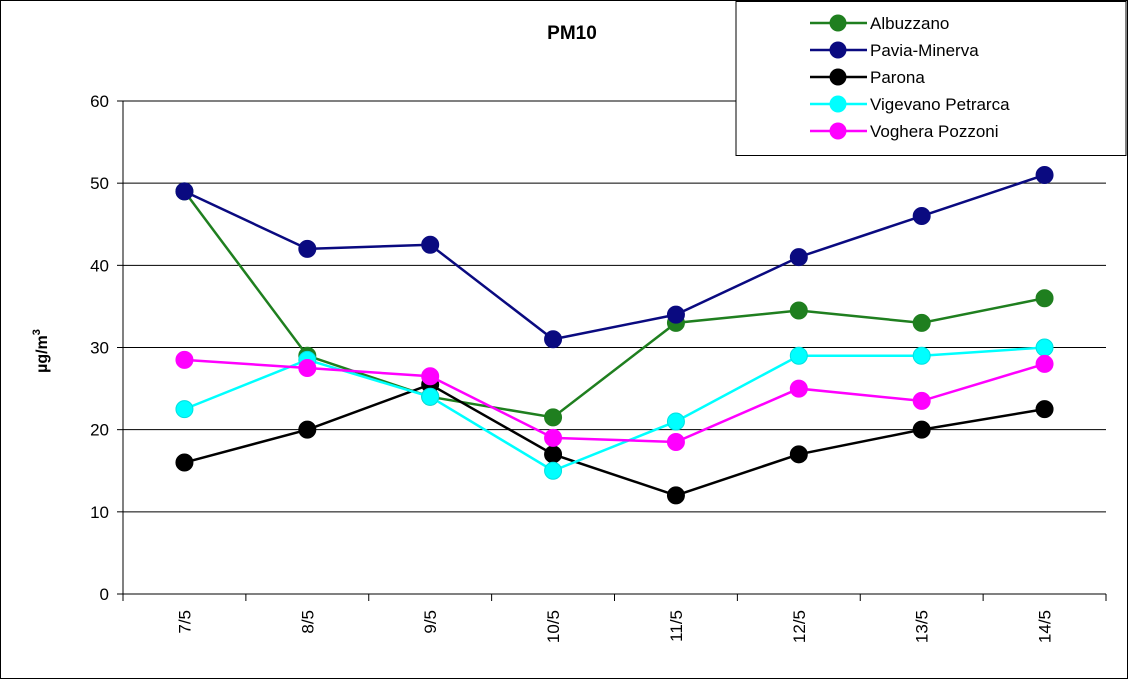 Image resolution: width=1128 pixels, height=679 pixels. Describe the element at coordinates (99, 430) in the screenshot. I see `y-tick-label-20: 20` at that location.